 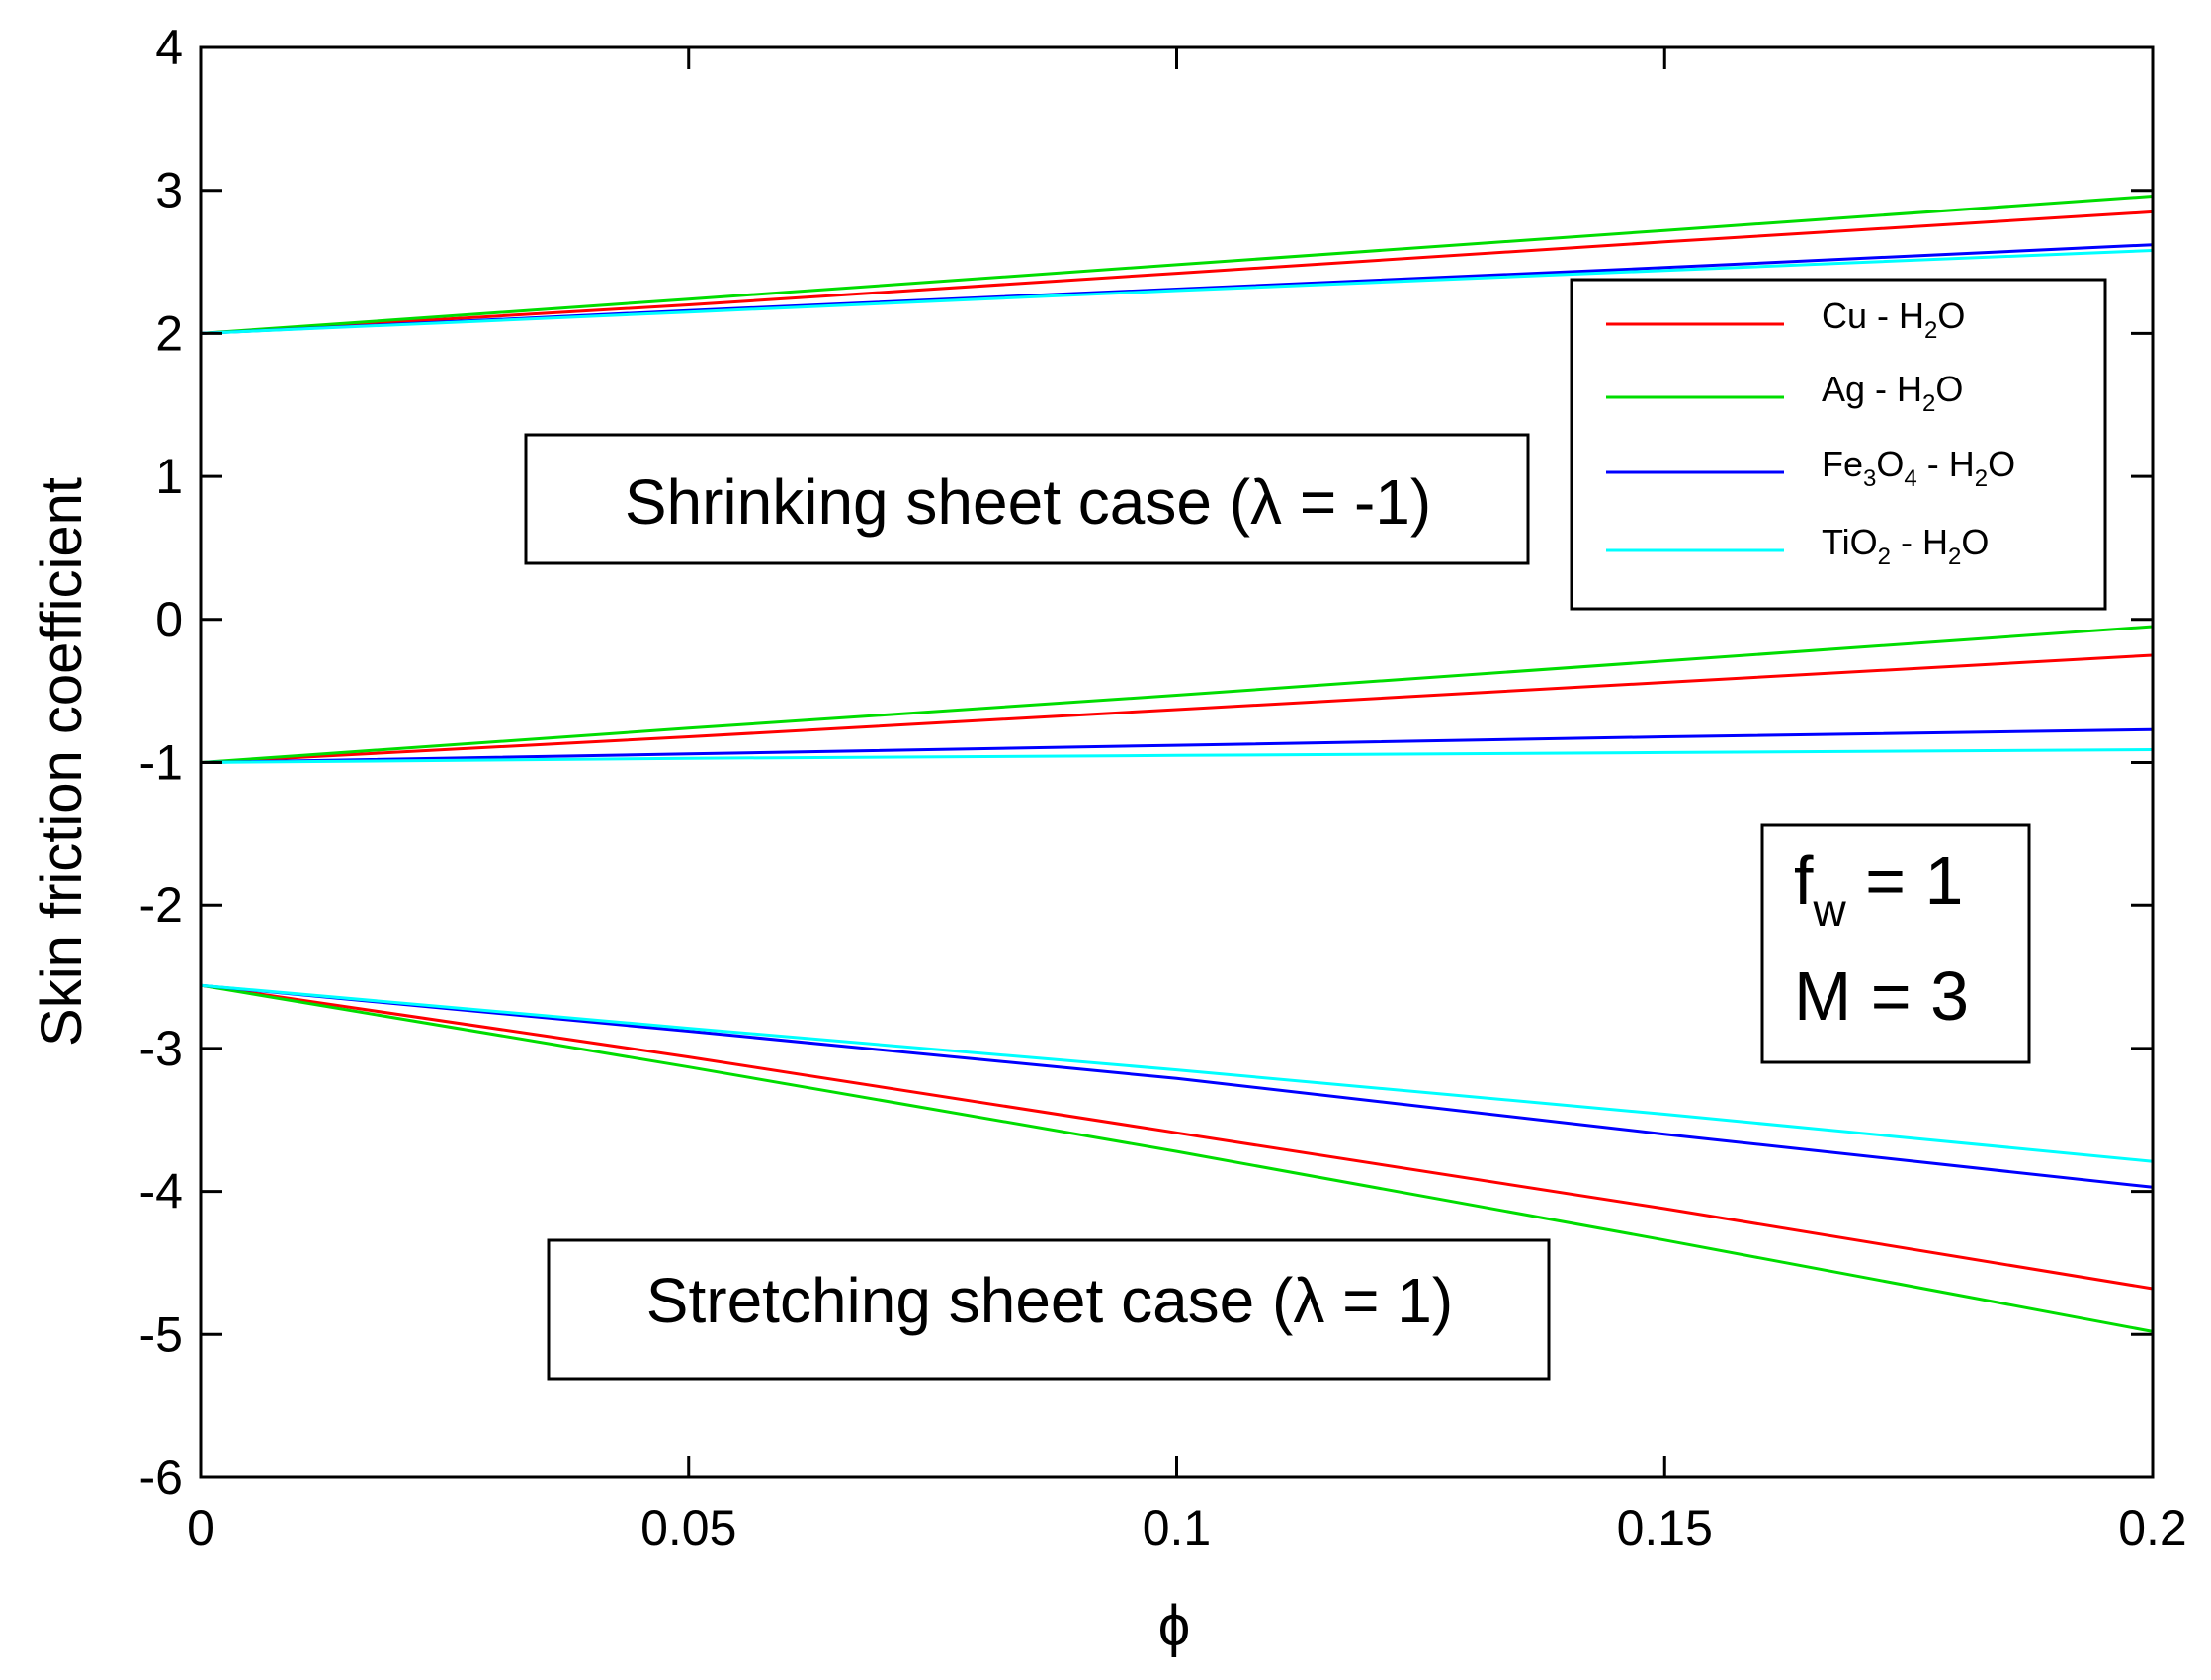 What do you see at coordinates (1810, 468) in the screenshot?
I see `legend-entry-fe3o4: Fe3O4 - H2O` at bounding box center [1810, 468].